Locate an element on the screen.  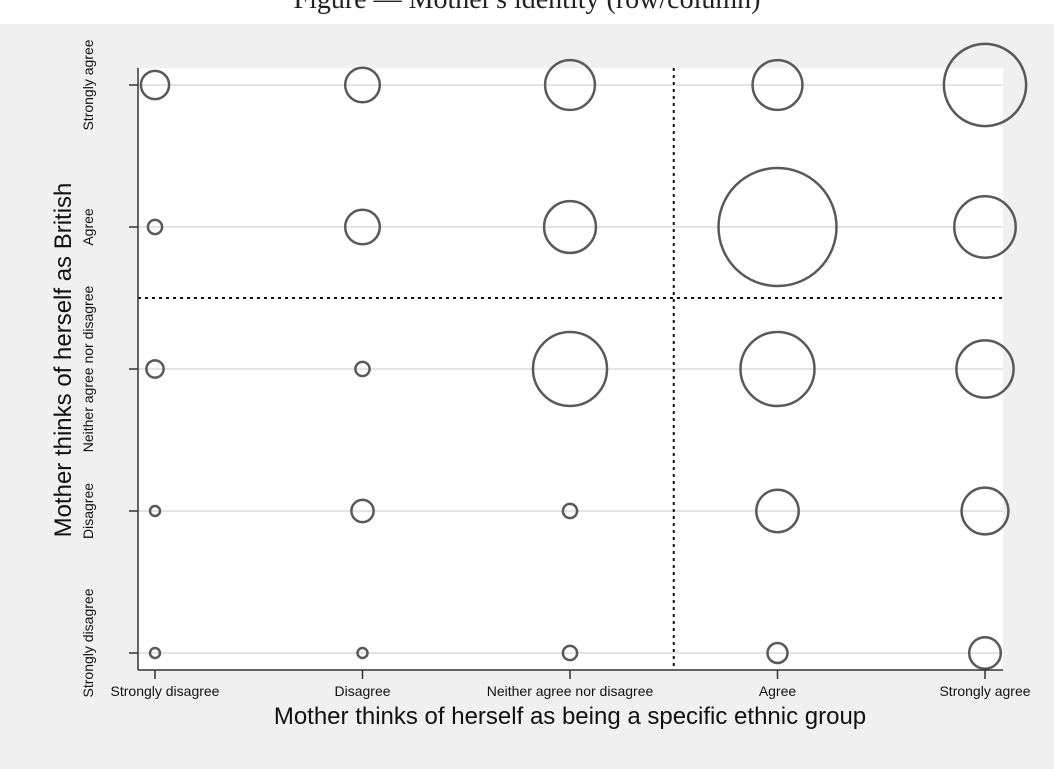
x-tick-label: Strongly agree is located at coordinates (984, 691).